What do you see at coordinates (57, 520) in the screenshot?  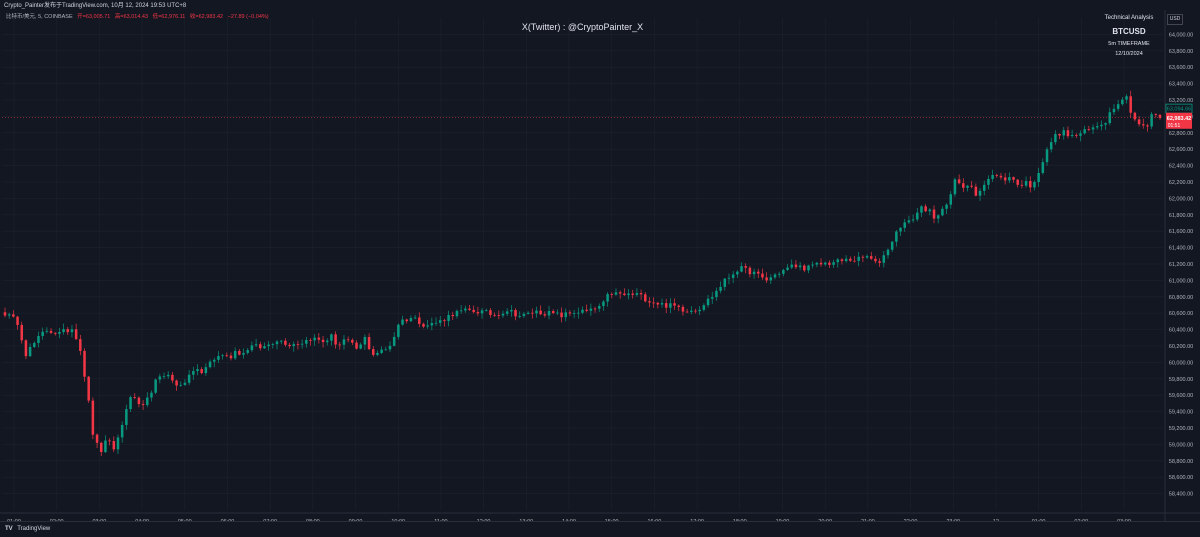 I see `x-tick-label: 02:00` at bounding box center [57, 520].